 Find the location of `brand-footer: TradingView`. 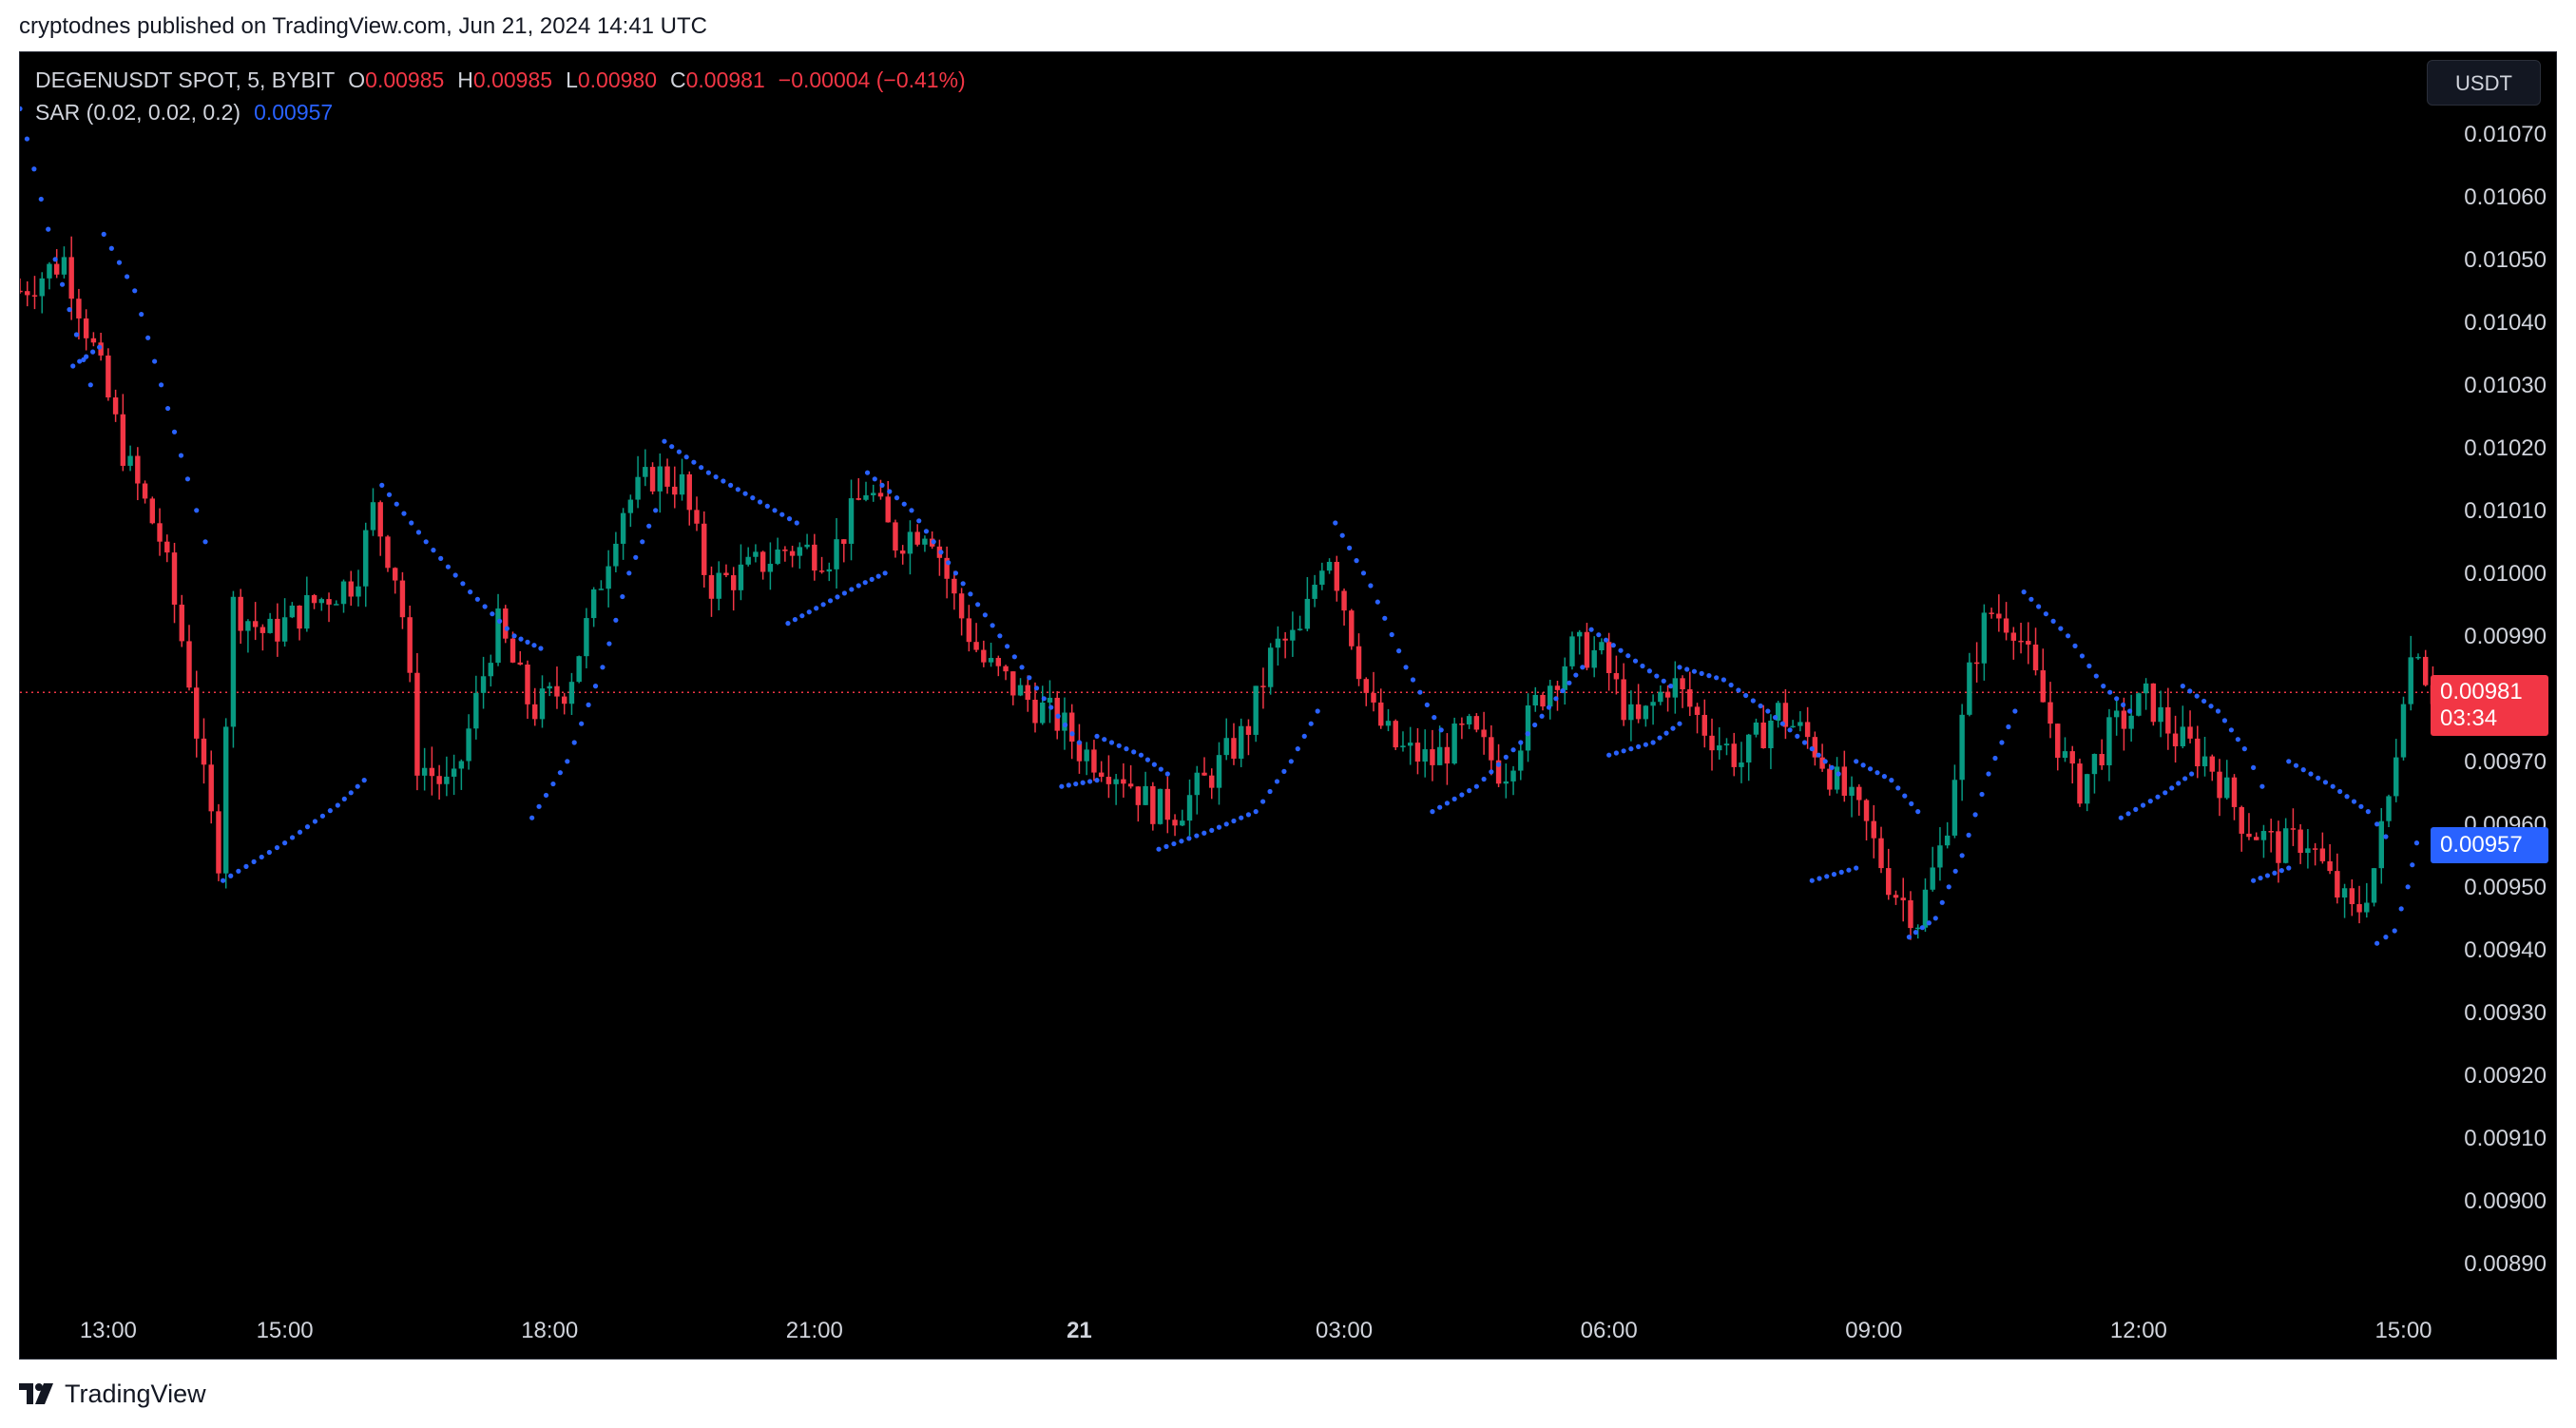

brand-footer: TradingView is located at coordinates (113, 1394).